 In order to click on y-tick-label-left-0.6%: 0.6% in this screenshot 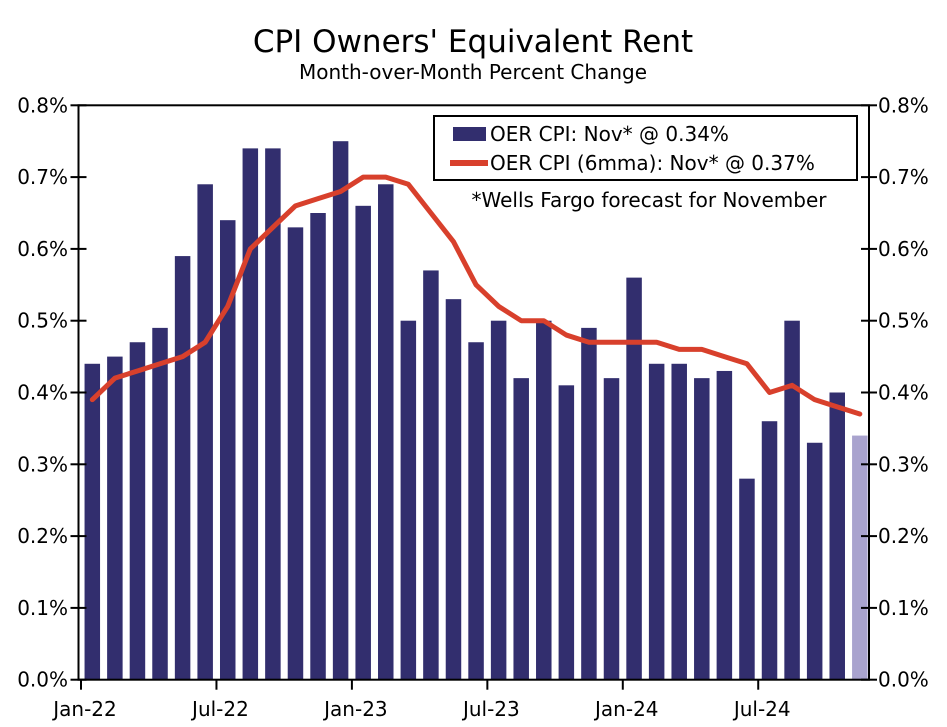, I will do `click(42, 249)`.